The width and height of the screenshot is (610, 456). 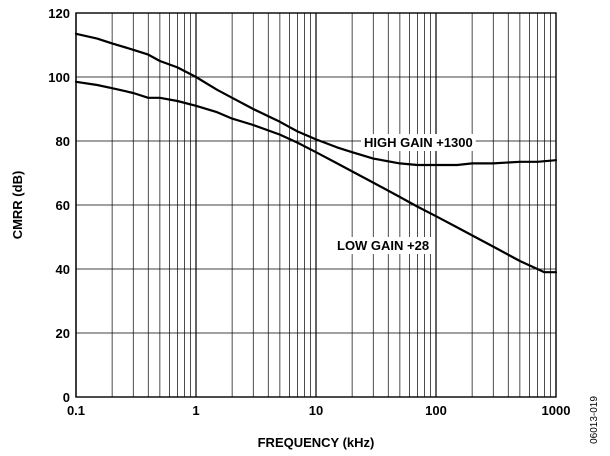 What do you see at coordinates (59, 77) in the screenshot?
I see `y-tick-label: 100` at bounding box center [59, 77].